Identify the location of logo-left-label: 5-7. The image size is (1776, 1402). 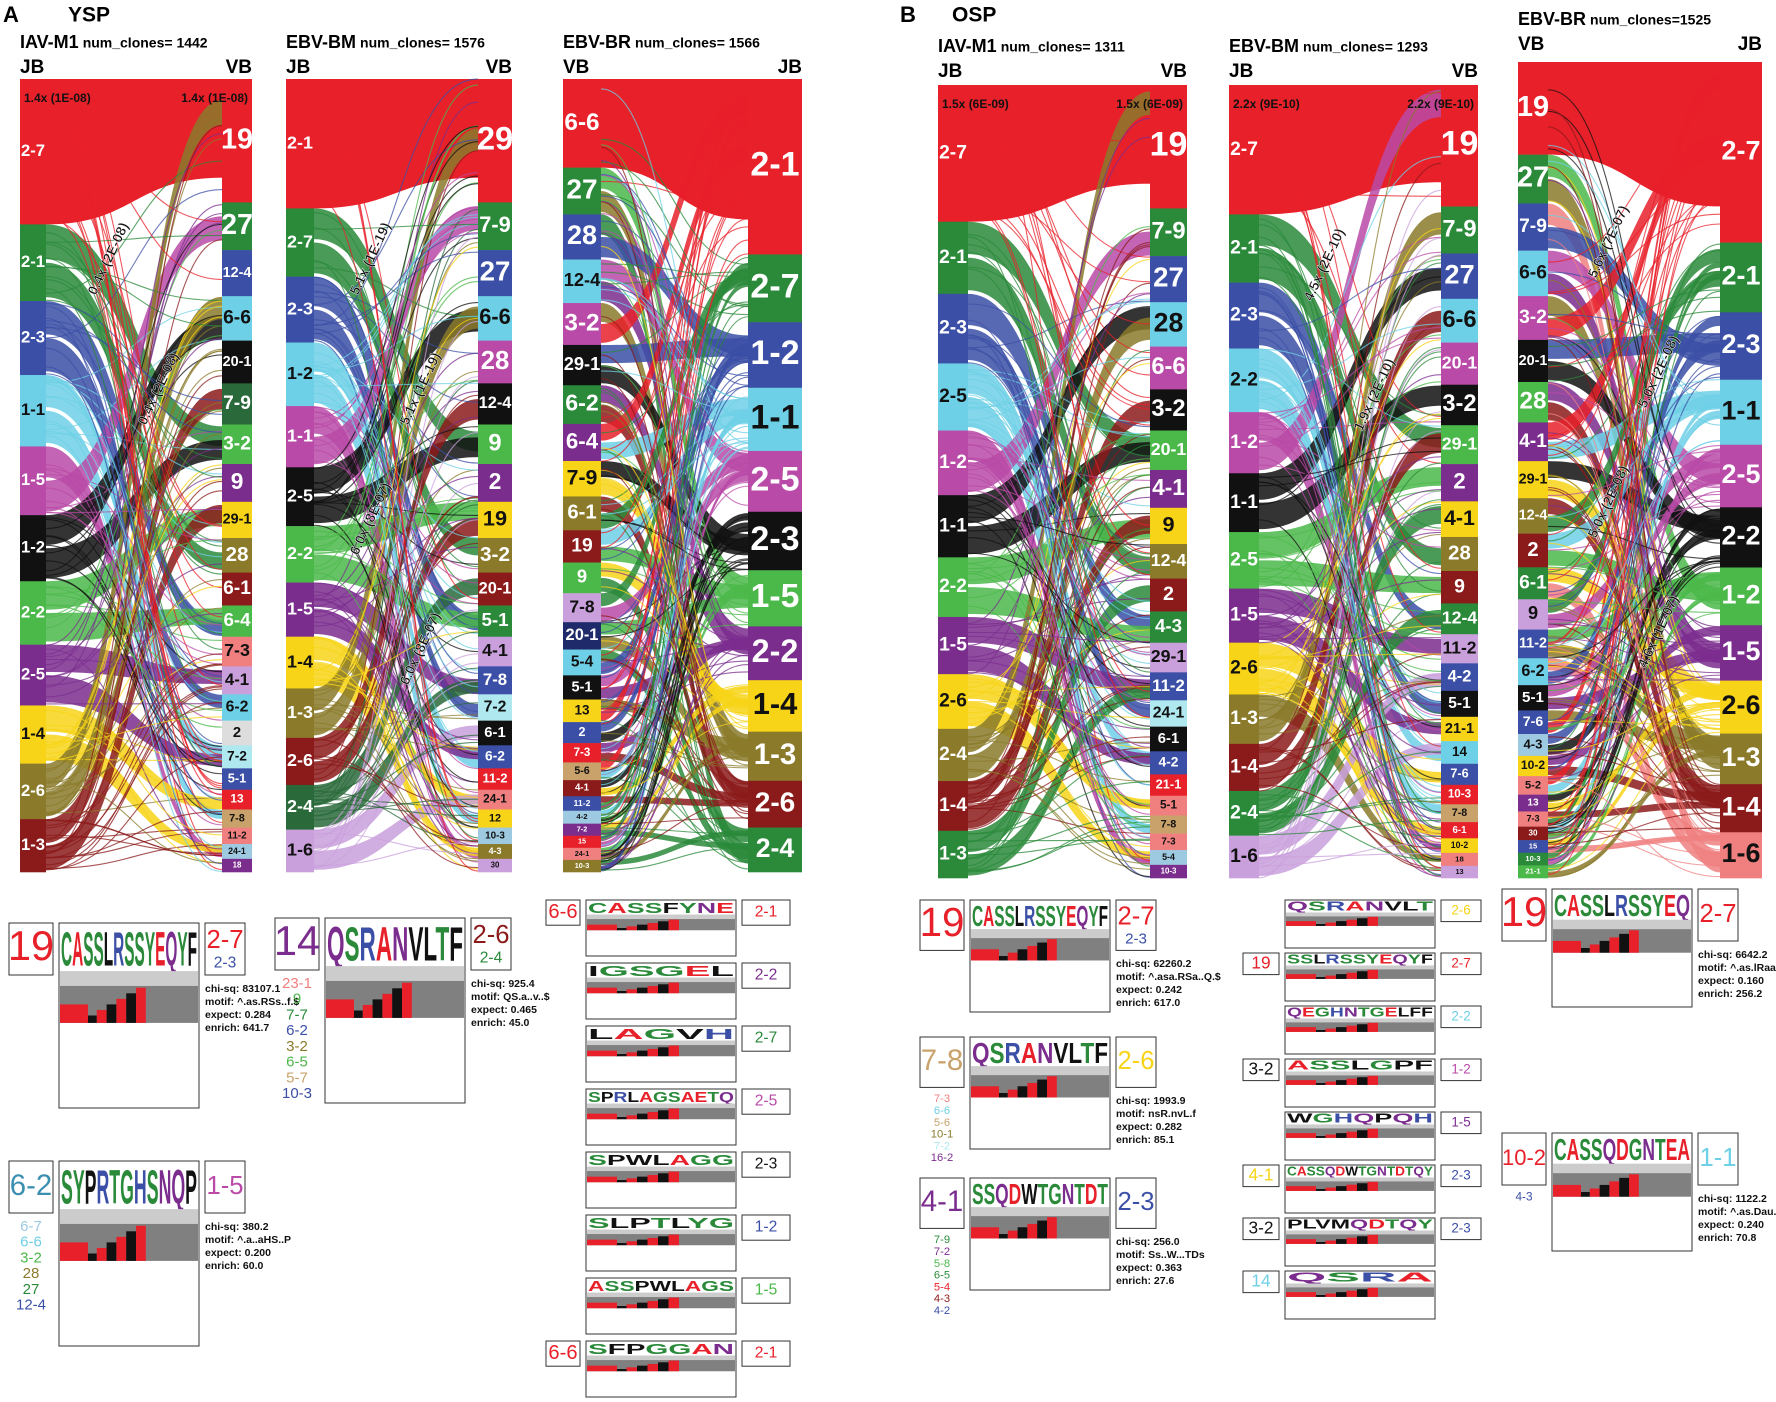
(297, 1077).